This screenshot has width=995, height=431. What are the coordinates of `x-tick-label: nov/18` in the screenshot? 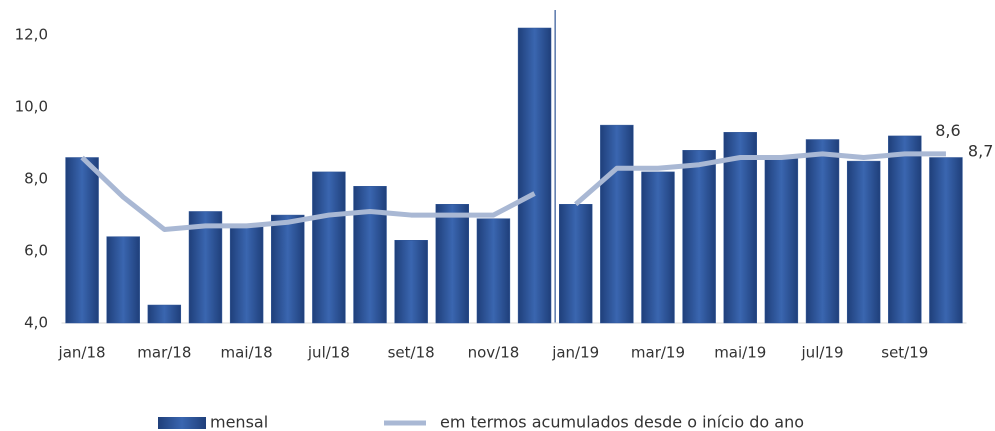 It's located at (494, 353).